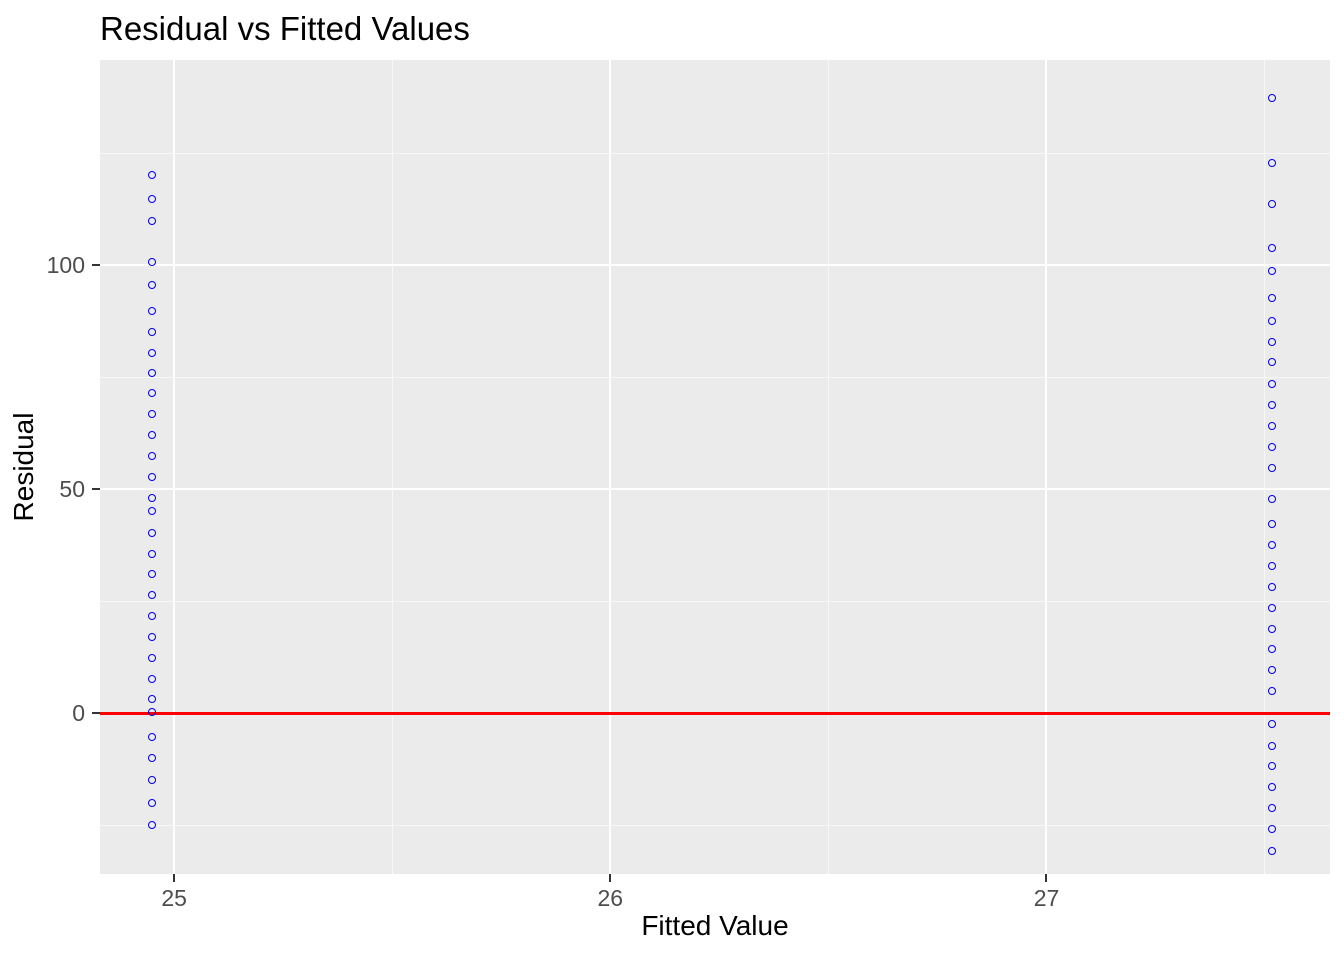  I want to click on y-tick-label: 100, so click(65, 265).